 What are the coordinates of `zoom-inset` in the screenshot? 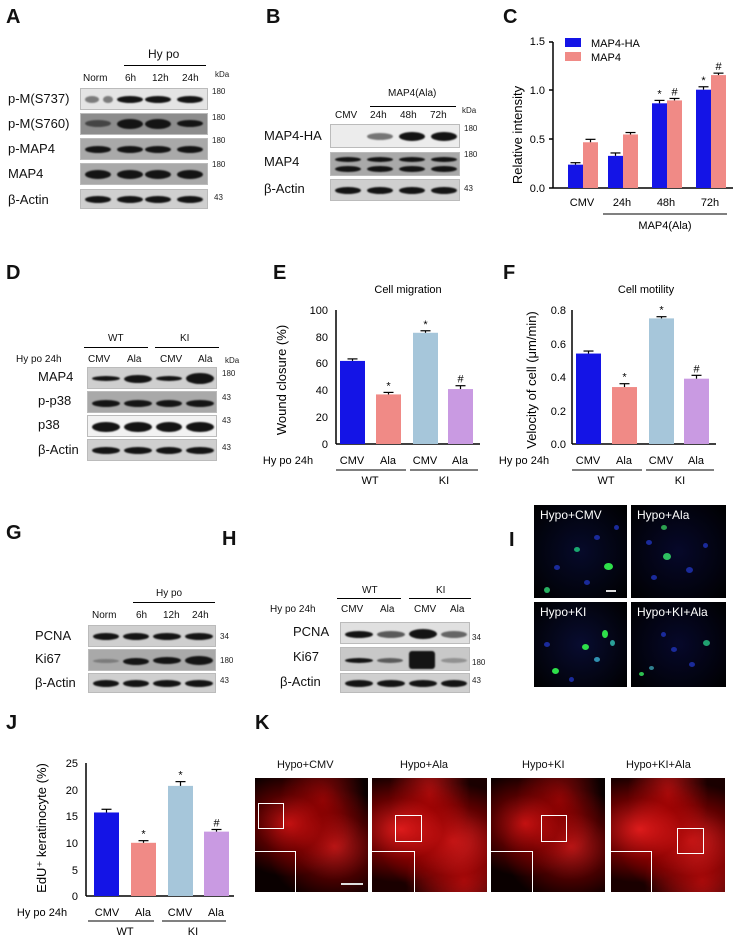 It's located at (275, 871).